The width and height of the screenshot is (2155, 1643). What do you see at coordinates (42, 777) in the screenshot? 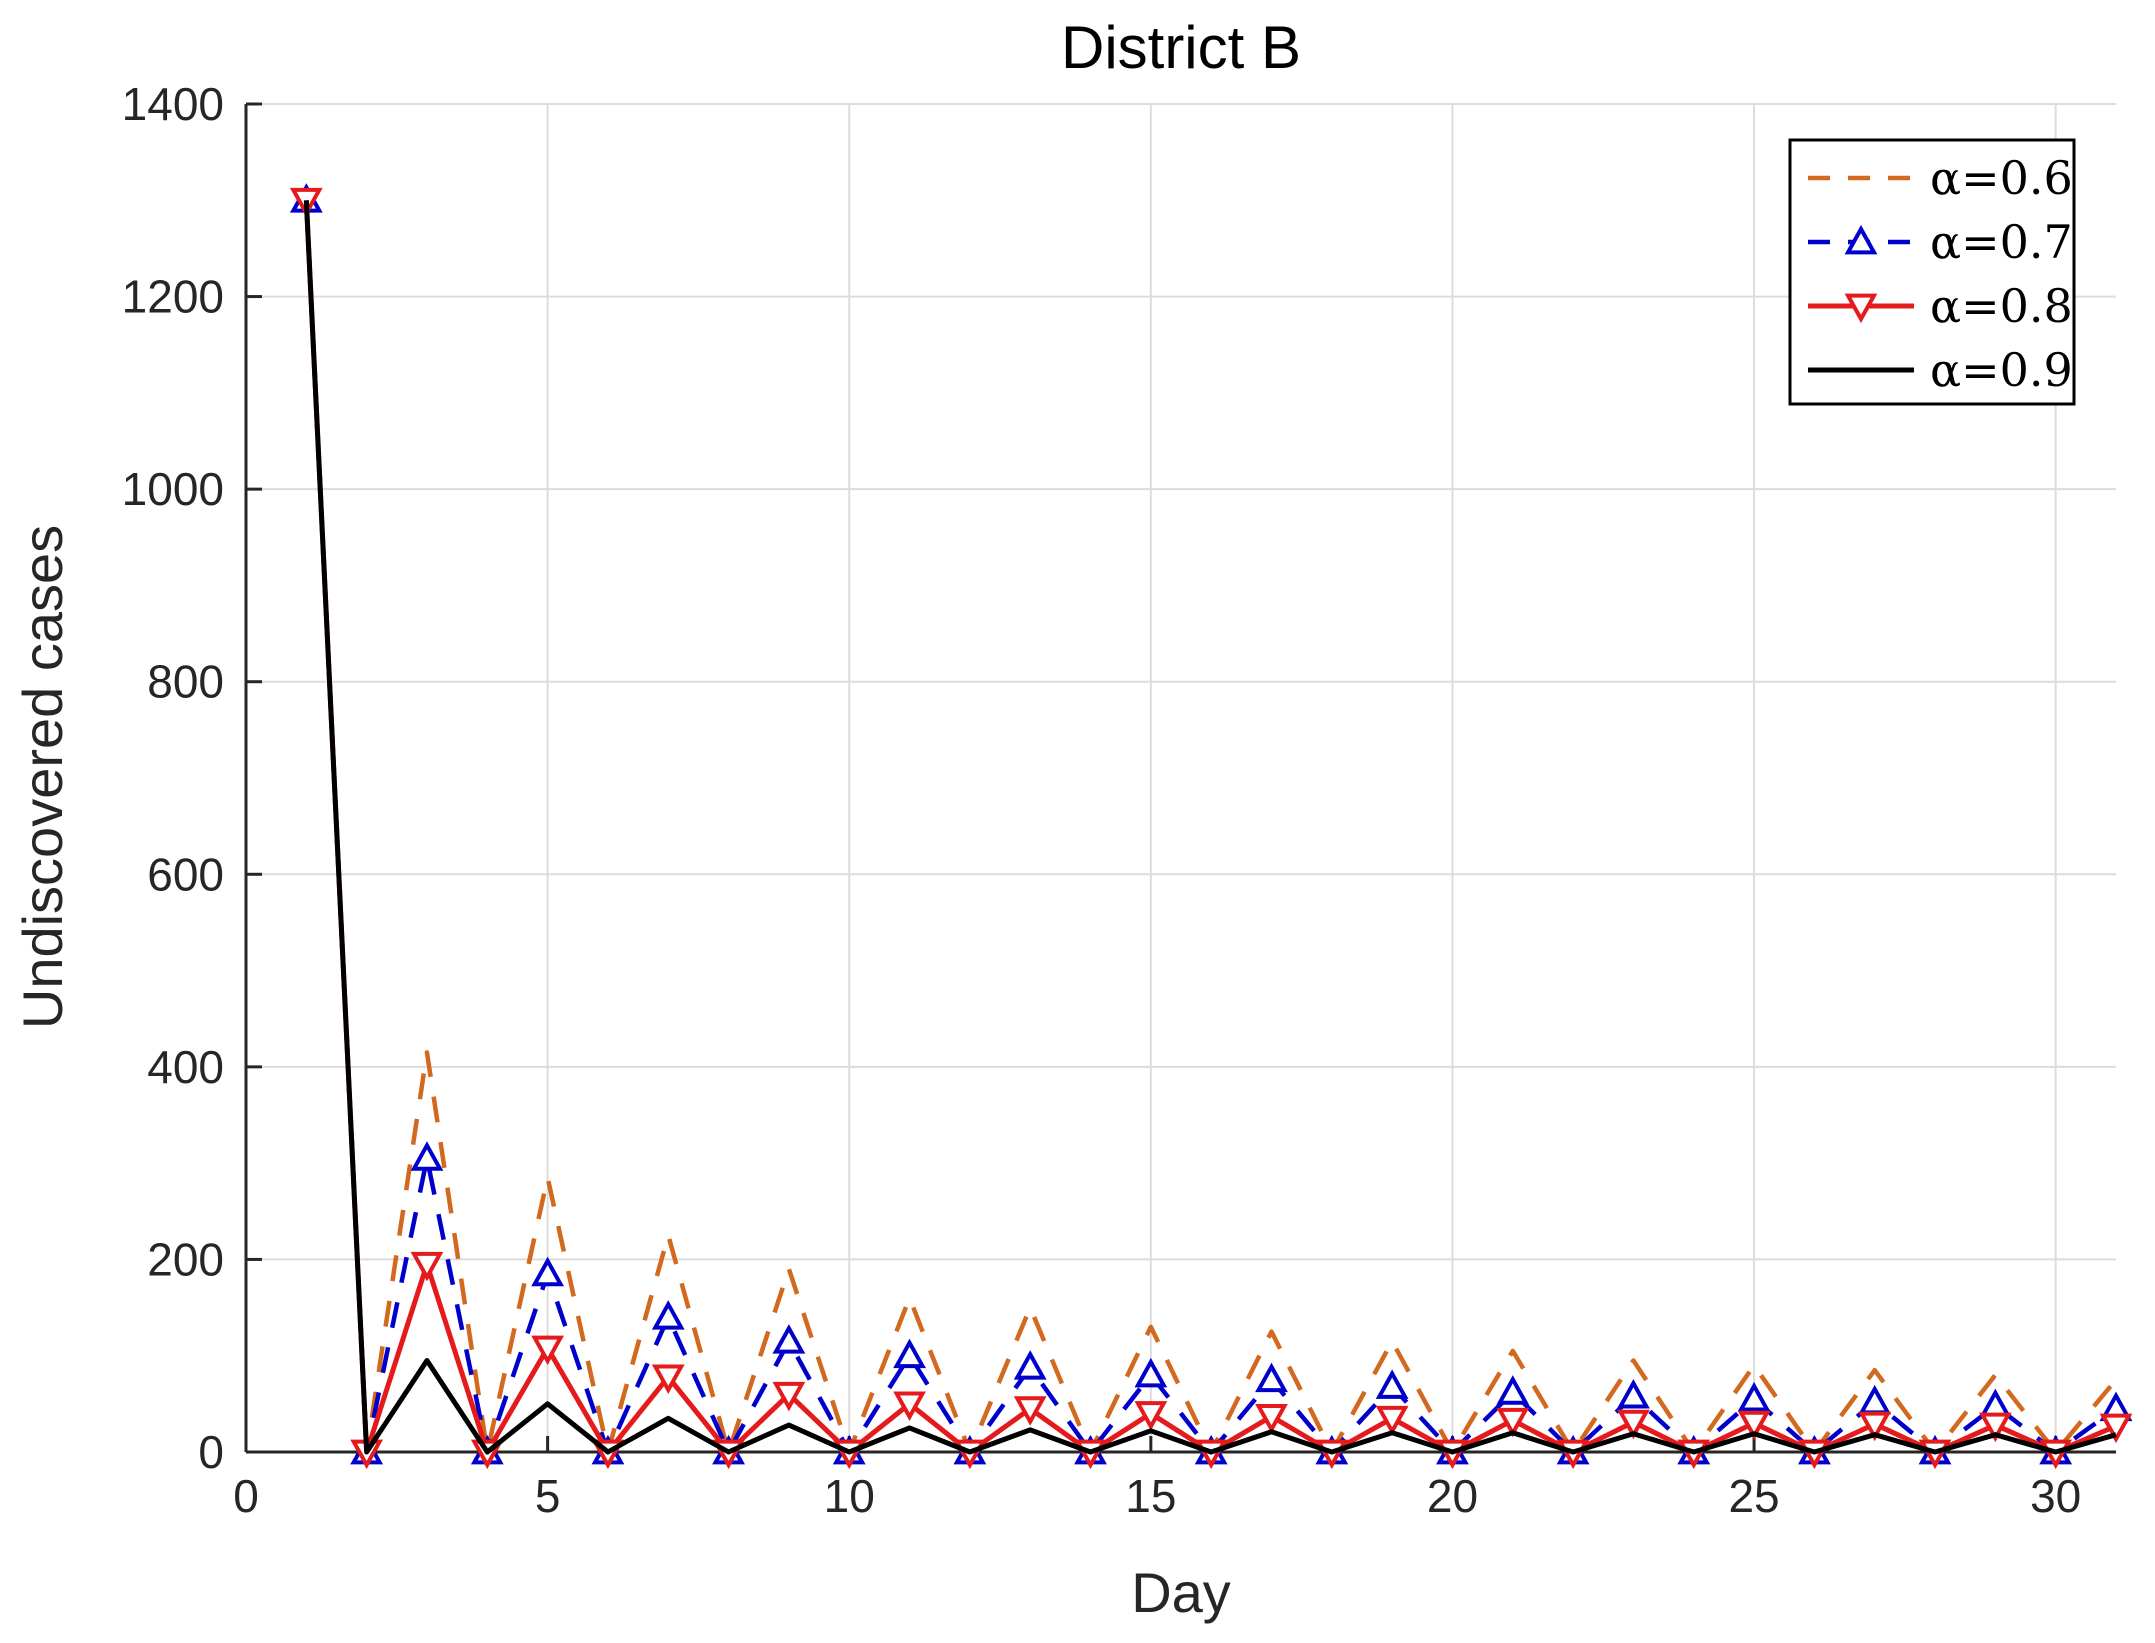
I see `y-axis-title: Undiscovered cases` at bounding box center [42, 777].